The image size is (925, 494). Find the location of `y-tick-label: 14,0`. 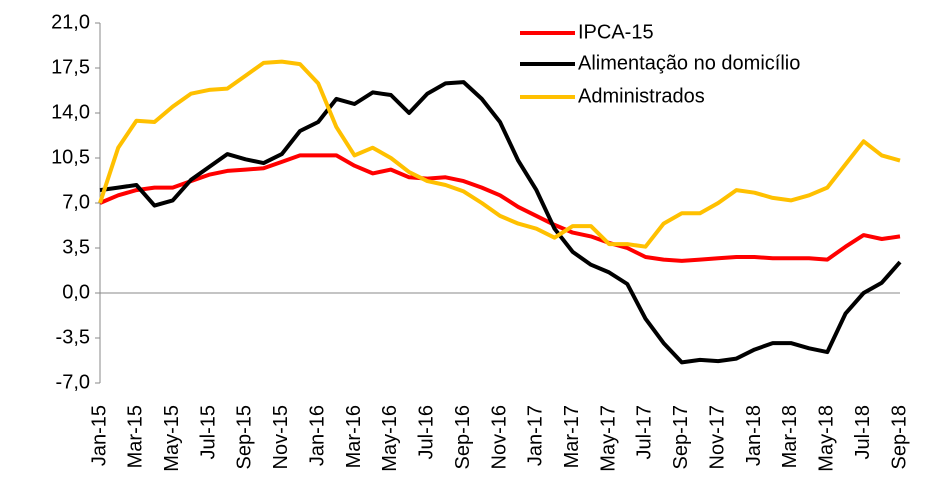

y-tick-label: 14,0 is located at coordinates (70, 112).